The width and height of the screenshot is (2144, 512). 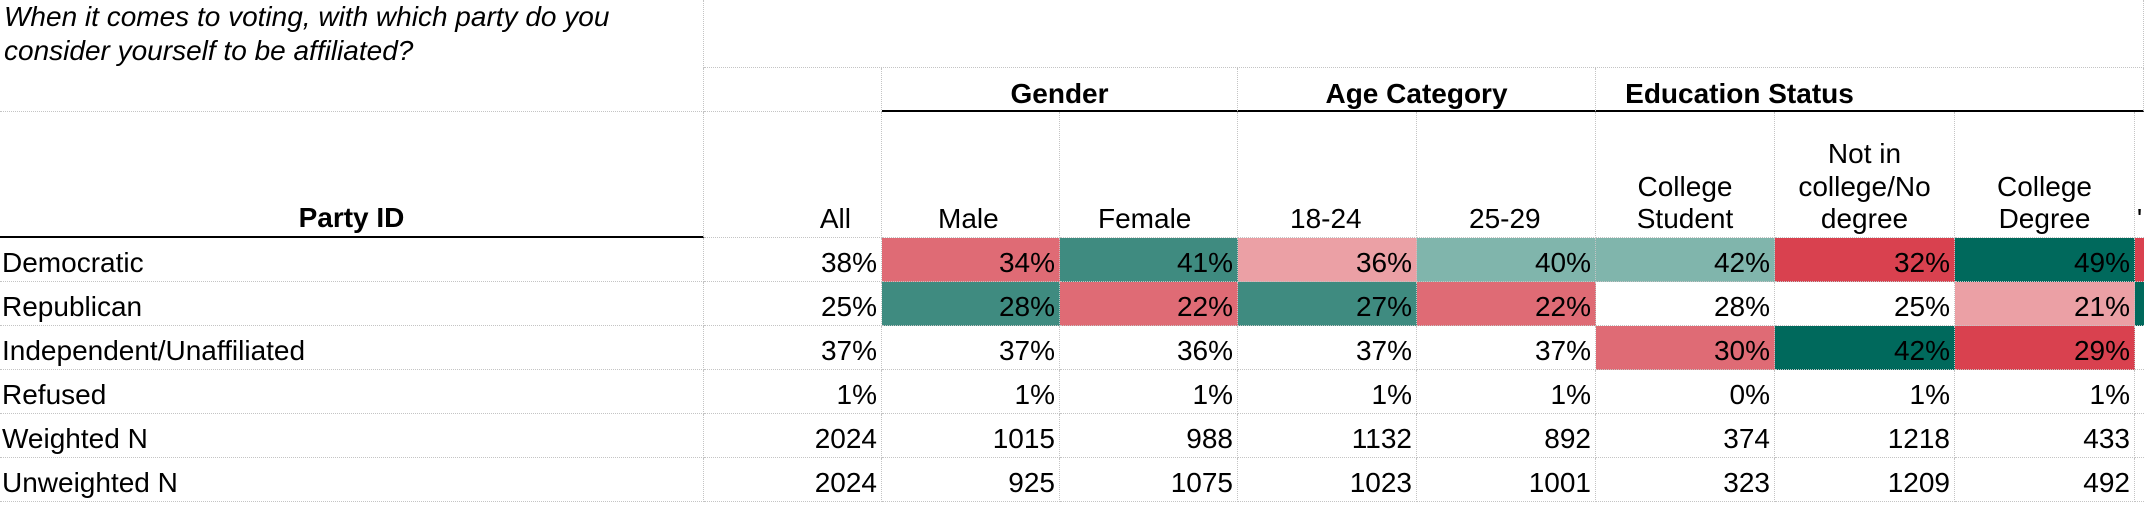 I want to click on data-cell: 374, so click(x=1685, y=436).